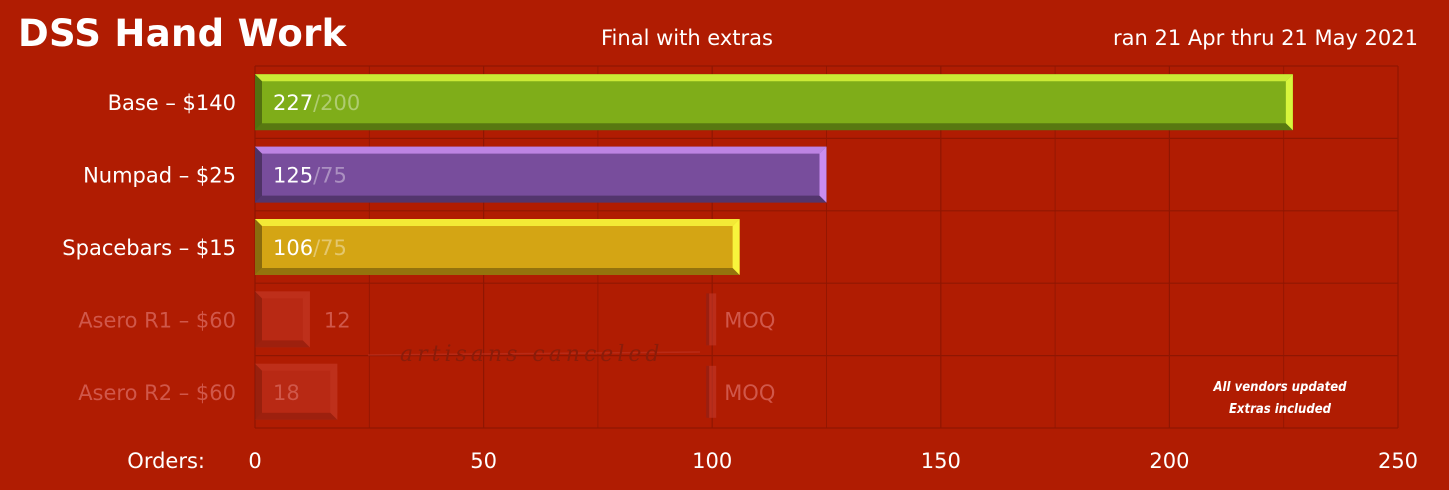 The width and height of the screenshot is (1449, 490). What do you see at coordinates (1398, 461) in the screenshot?
I see `x-tick-label: 250` at bounding box center [1398, 461].